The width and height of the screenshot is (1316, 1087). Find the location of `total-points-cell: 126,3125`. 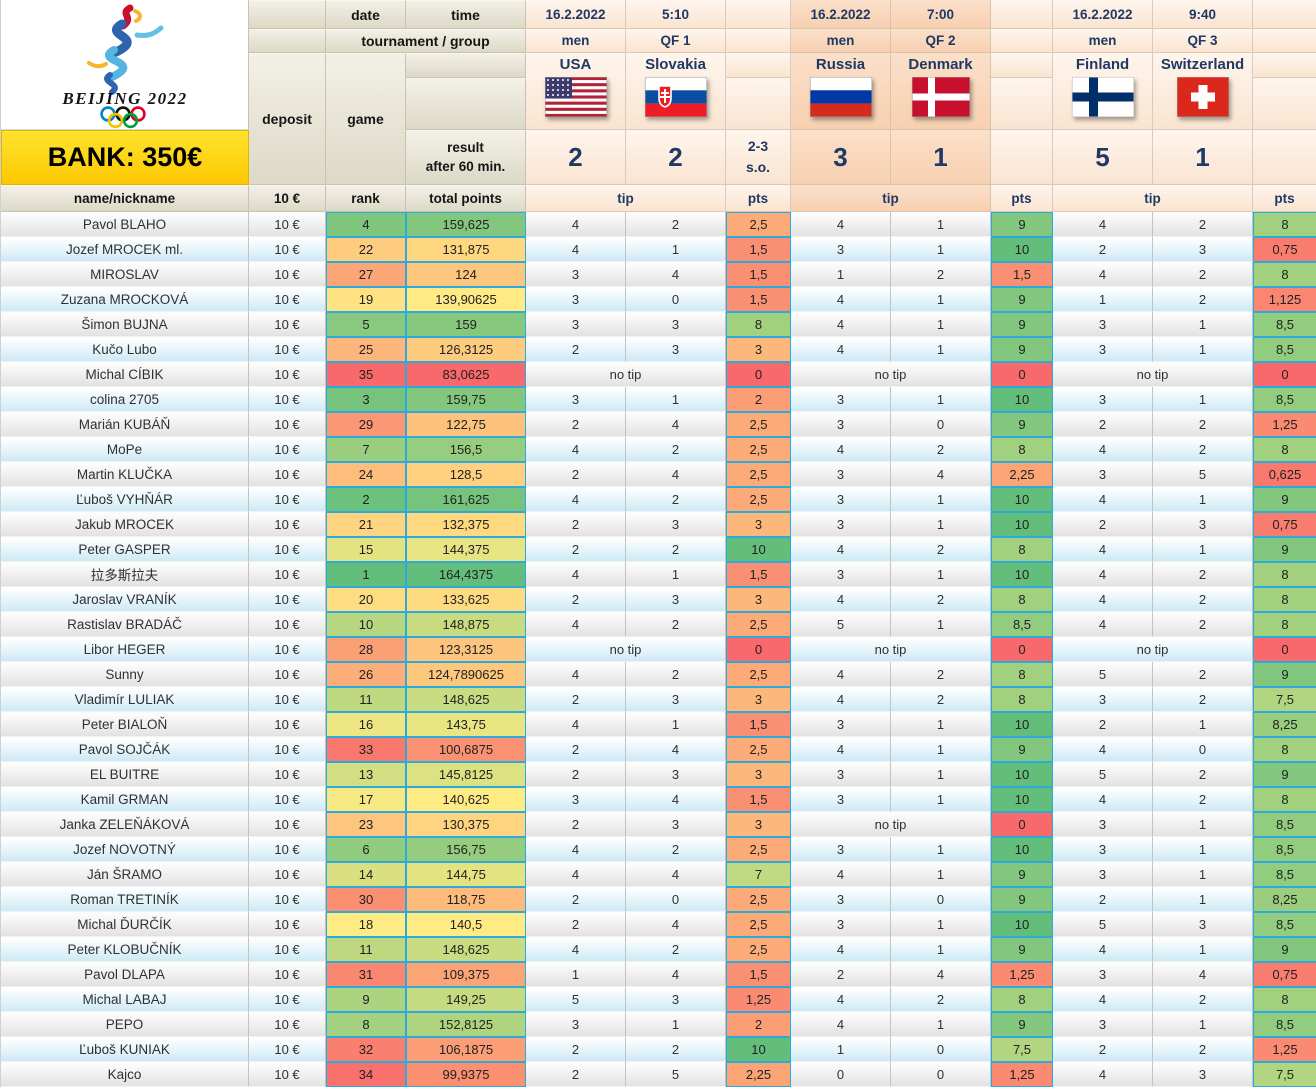

total-points-cell: 126,3125 is located at coordinates (466, 349).